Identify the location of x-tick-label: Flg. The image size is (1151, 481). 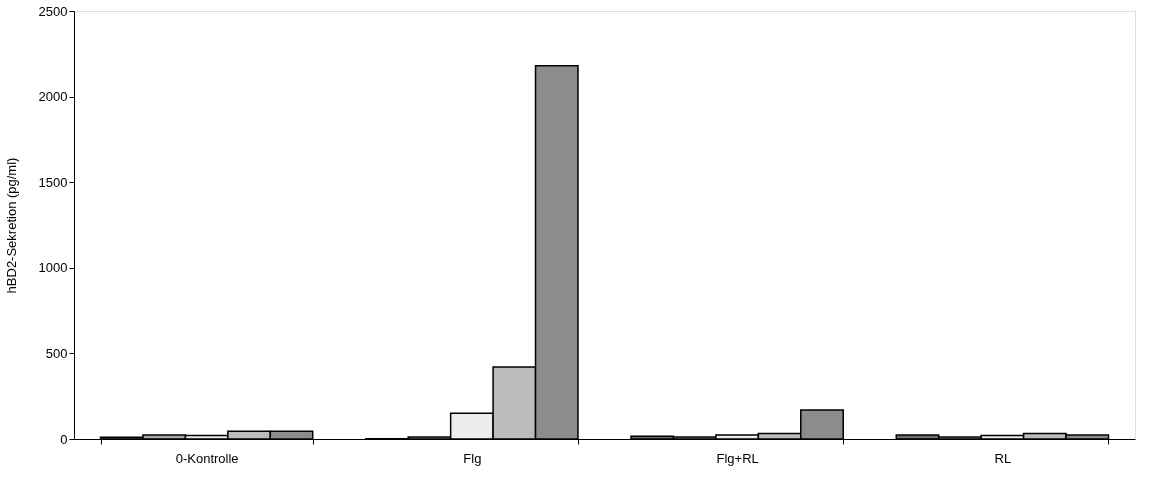
(472, 458).